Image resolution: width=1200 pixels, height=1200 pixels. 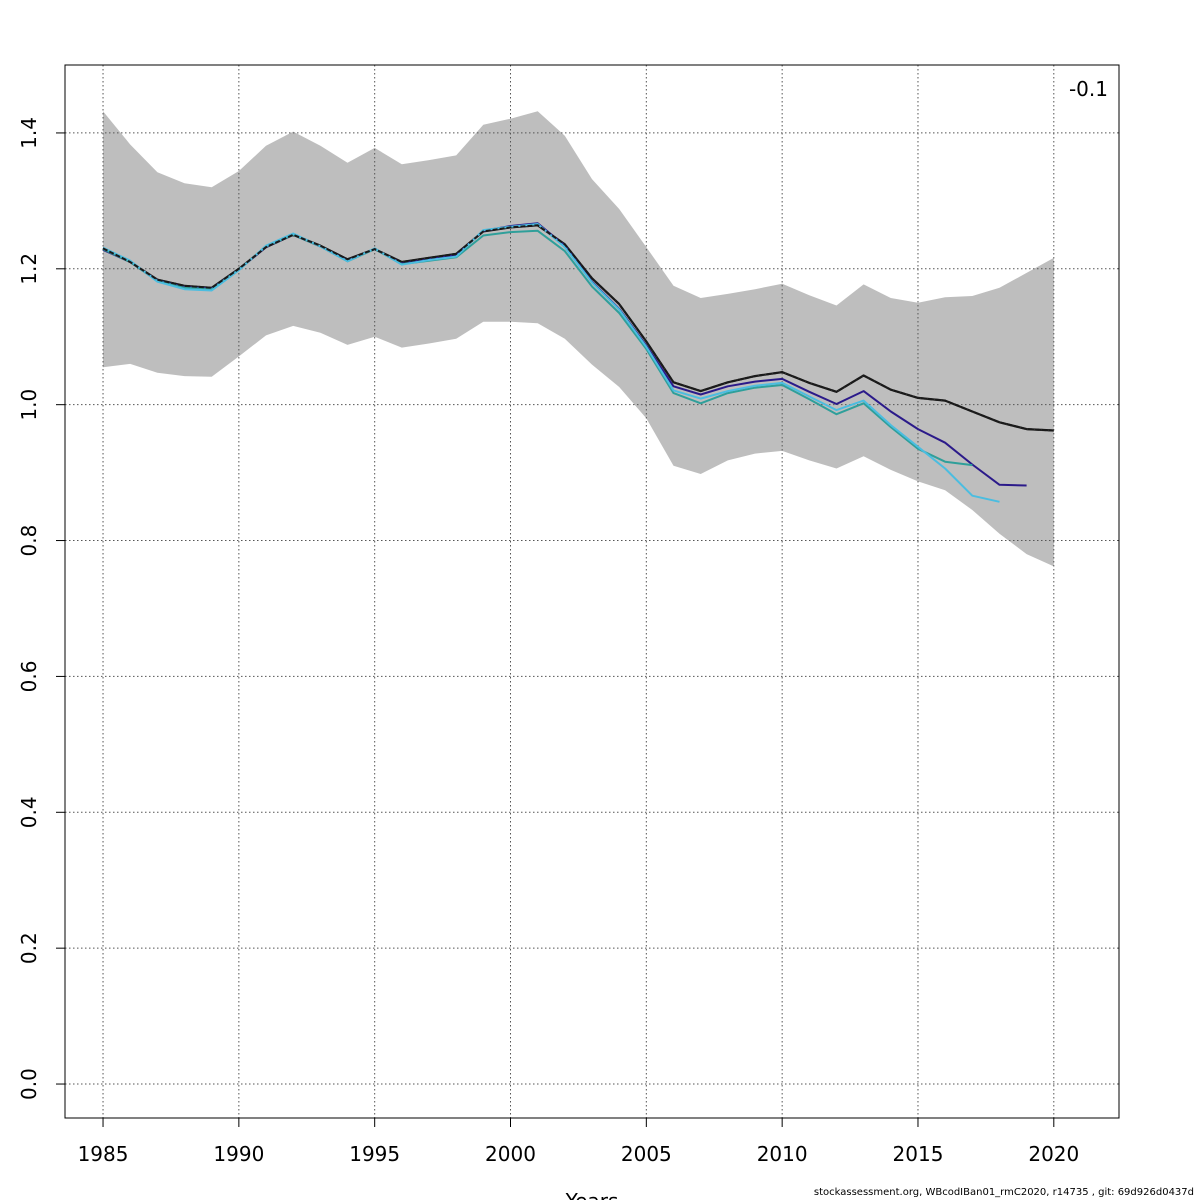 I want to click on y-tick-label: 1.0, so click(x=29, y=405).